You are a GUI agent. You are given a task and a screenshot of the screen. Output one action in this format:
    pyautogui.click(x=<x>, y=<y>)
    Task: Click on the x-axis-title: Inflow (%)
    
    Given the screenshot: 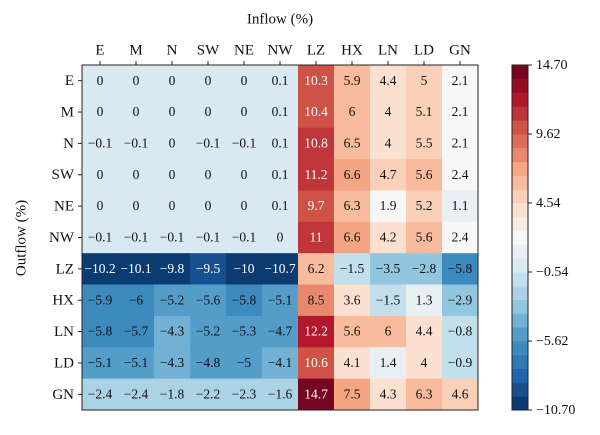 What is the action you would take?
    pyautogui.click(x=280, y=19)
    